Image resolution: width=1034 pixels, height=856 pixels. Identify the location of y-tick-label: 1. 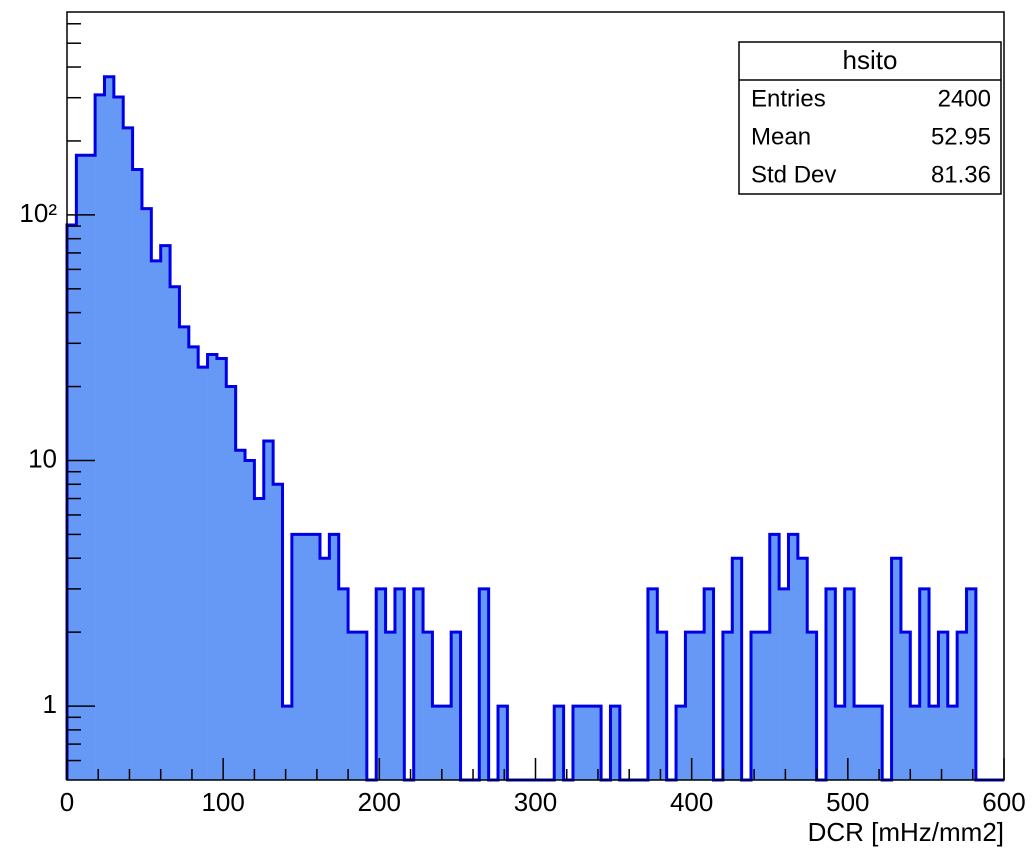
(50, 704).